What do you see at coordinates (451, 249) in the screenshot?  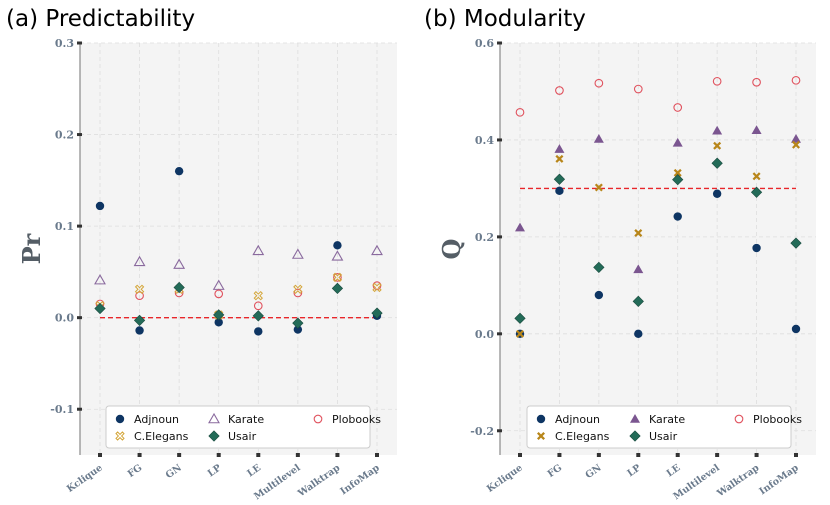 I see `y-axis-label: Q` at bounding box center [451, 249].